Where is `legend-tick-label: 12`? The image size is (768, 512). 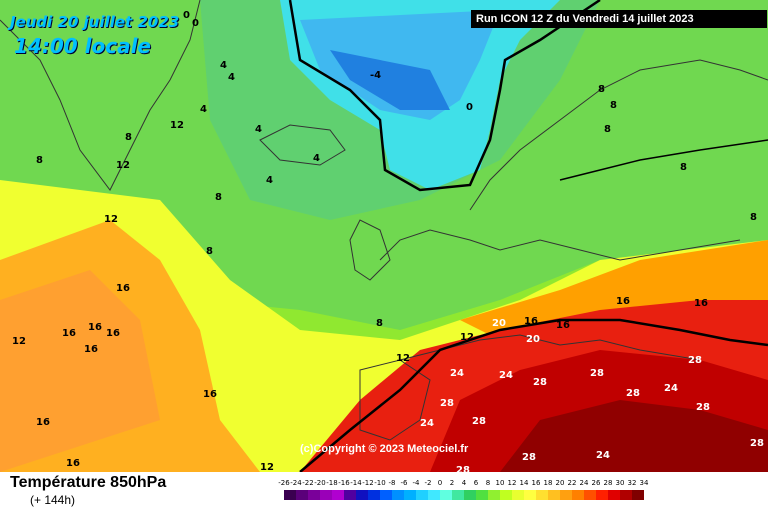
legend-tick-label: 12 is located at coordinates (512, 483).